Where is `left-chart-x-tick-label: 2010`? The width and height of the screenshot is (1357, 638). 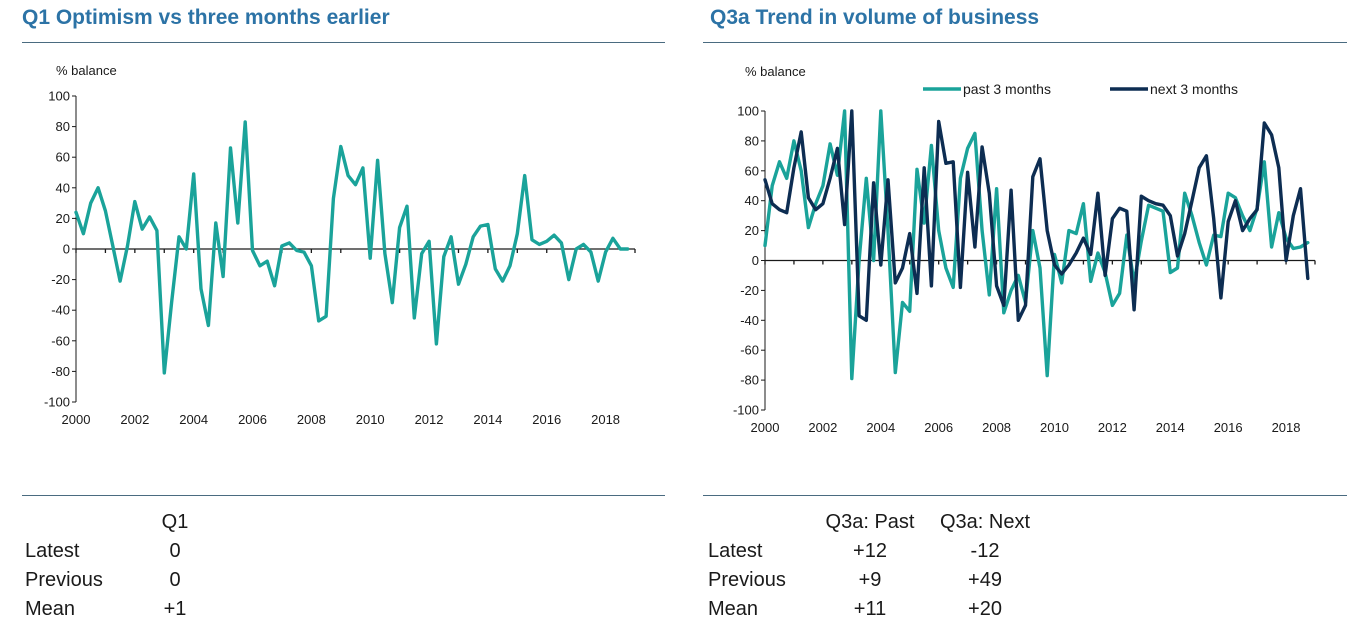 left-chart-x-tick-label: 2010 is located at coordinates (370, 419).